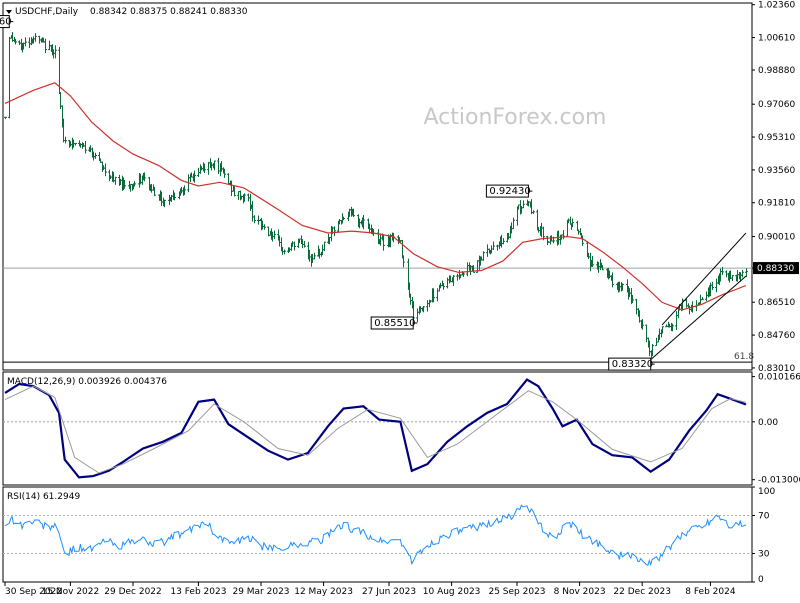 The image size is (800, 603). I want to click on x-tick-label-10: 22 Dec 2023, so click(642, 592).